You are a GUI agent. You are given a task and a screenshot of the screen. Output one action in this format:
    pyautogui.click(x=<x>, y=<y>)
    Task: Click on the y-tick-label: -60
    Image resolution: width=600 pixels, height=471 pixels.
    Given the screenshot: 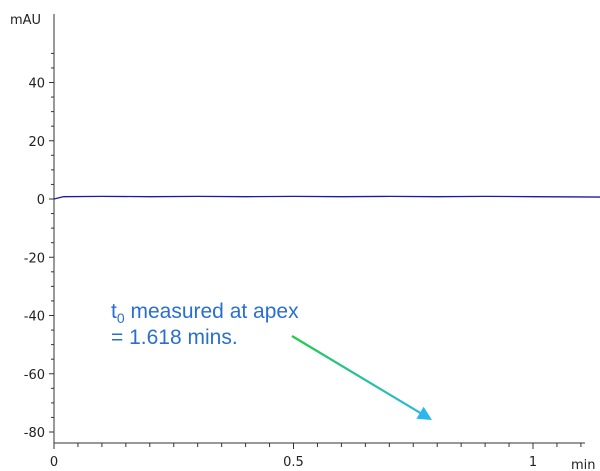 What is the action you would take?
    pyautogui.click(x=34, y=375)
    